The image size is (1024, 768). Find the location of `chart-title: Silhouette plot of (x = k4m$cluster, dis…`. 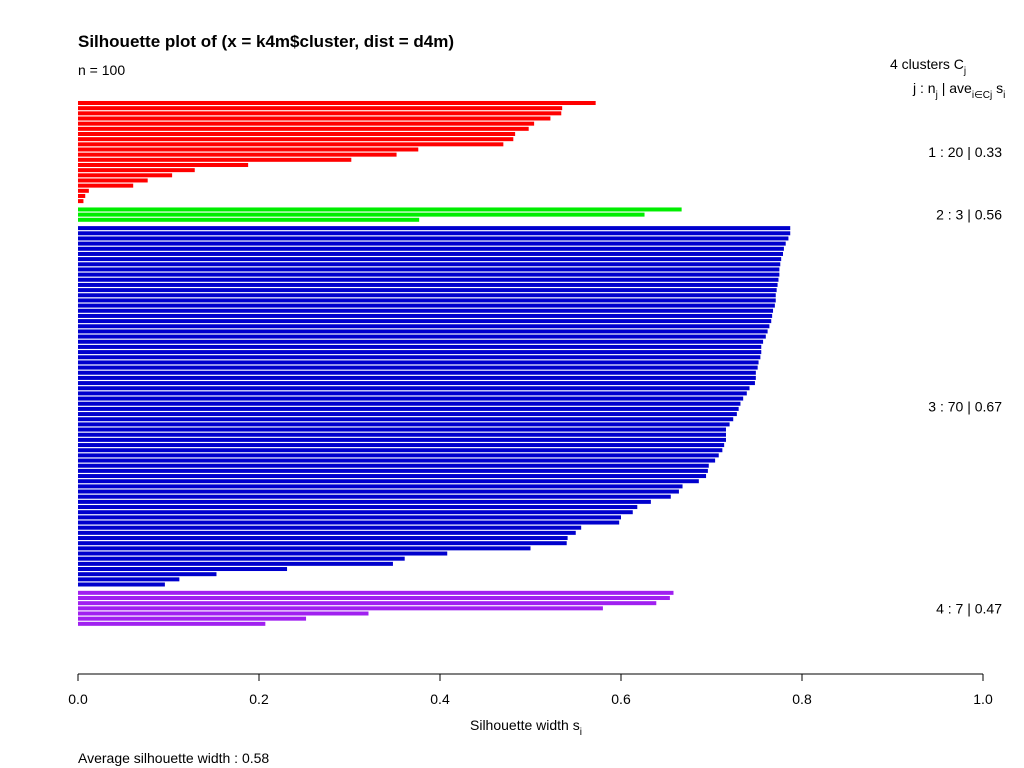

chart-title: Silhouette plot of (x = k4m$cluster, dis… is located at coordinates (266, 41).